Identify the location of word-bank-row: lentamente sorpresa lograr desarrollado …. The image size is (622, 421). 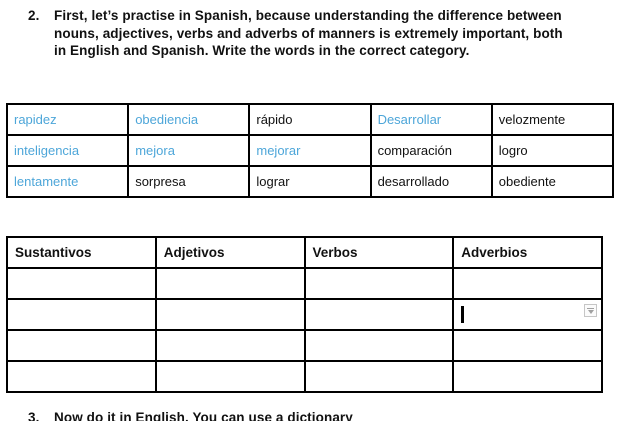
(310, 181).